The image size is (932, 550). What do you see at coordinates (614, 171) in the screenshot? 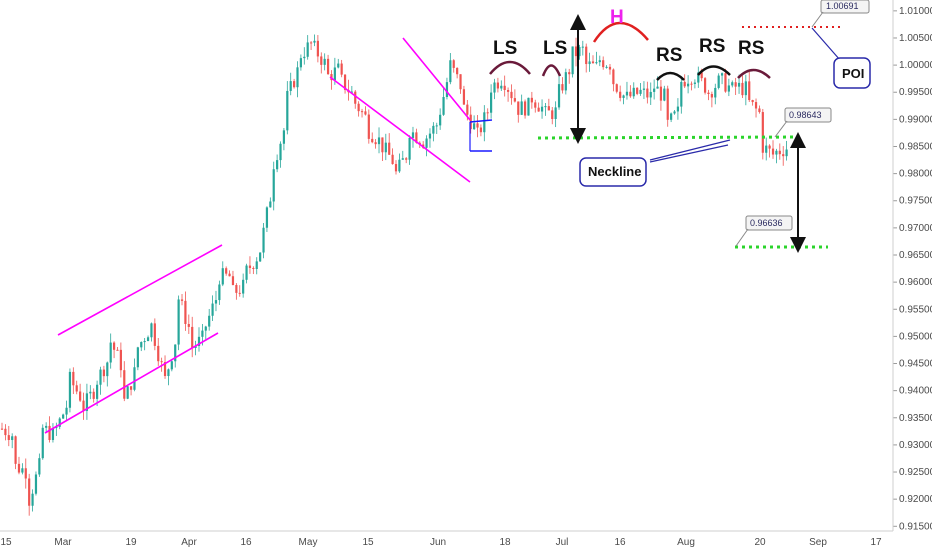
I see `neckline-box-text: Neckline` at bounding box center [614, 171].